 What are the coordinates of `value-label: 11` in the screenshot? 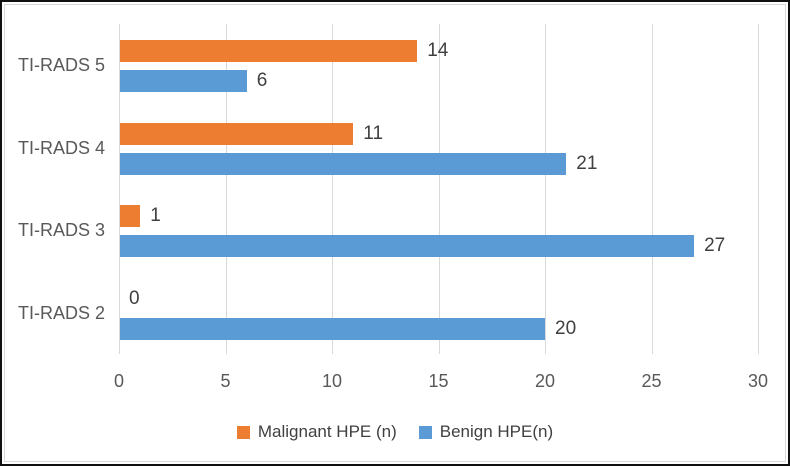 It's located at (373, 133).